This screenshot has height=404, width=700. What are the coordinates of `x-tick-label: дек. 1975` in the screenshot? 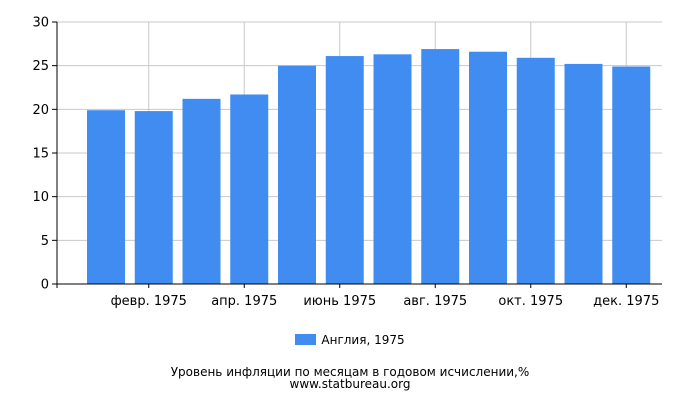 It's located at (626, 301).